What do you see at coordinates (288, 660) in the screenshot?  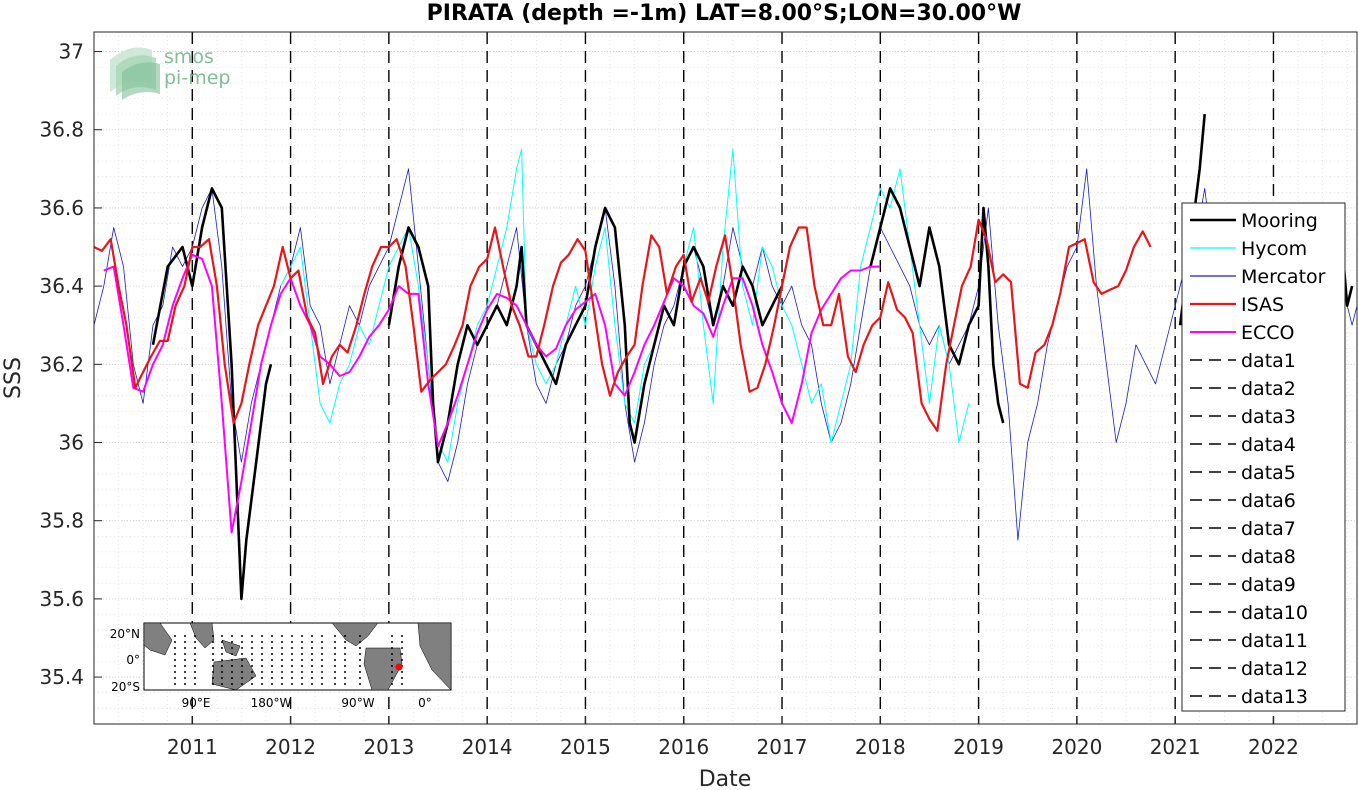 I see `buoy-array-dots` at bounding box center [288, 660].